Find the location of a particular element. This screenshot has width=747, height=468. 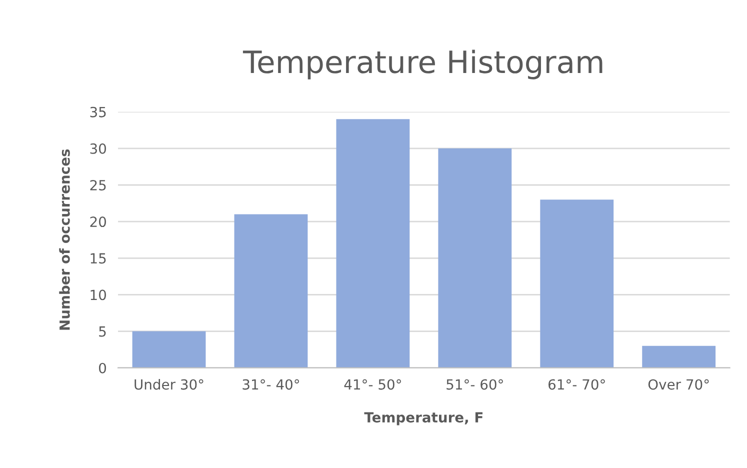

y-tick-label: 0 is located at coordinates (102, 368).